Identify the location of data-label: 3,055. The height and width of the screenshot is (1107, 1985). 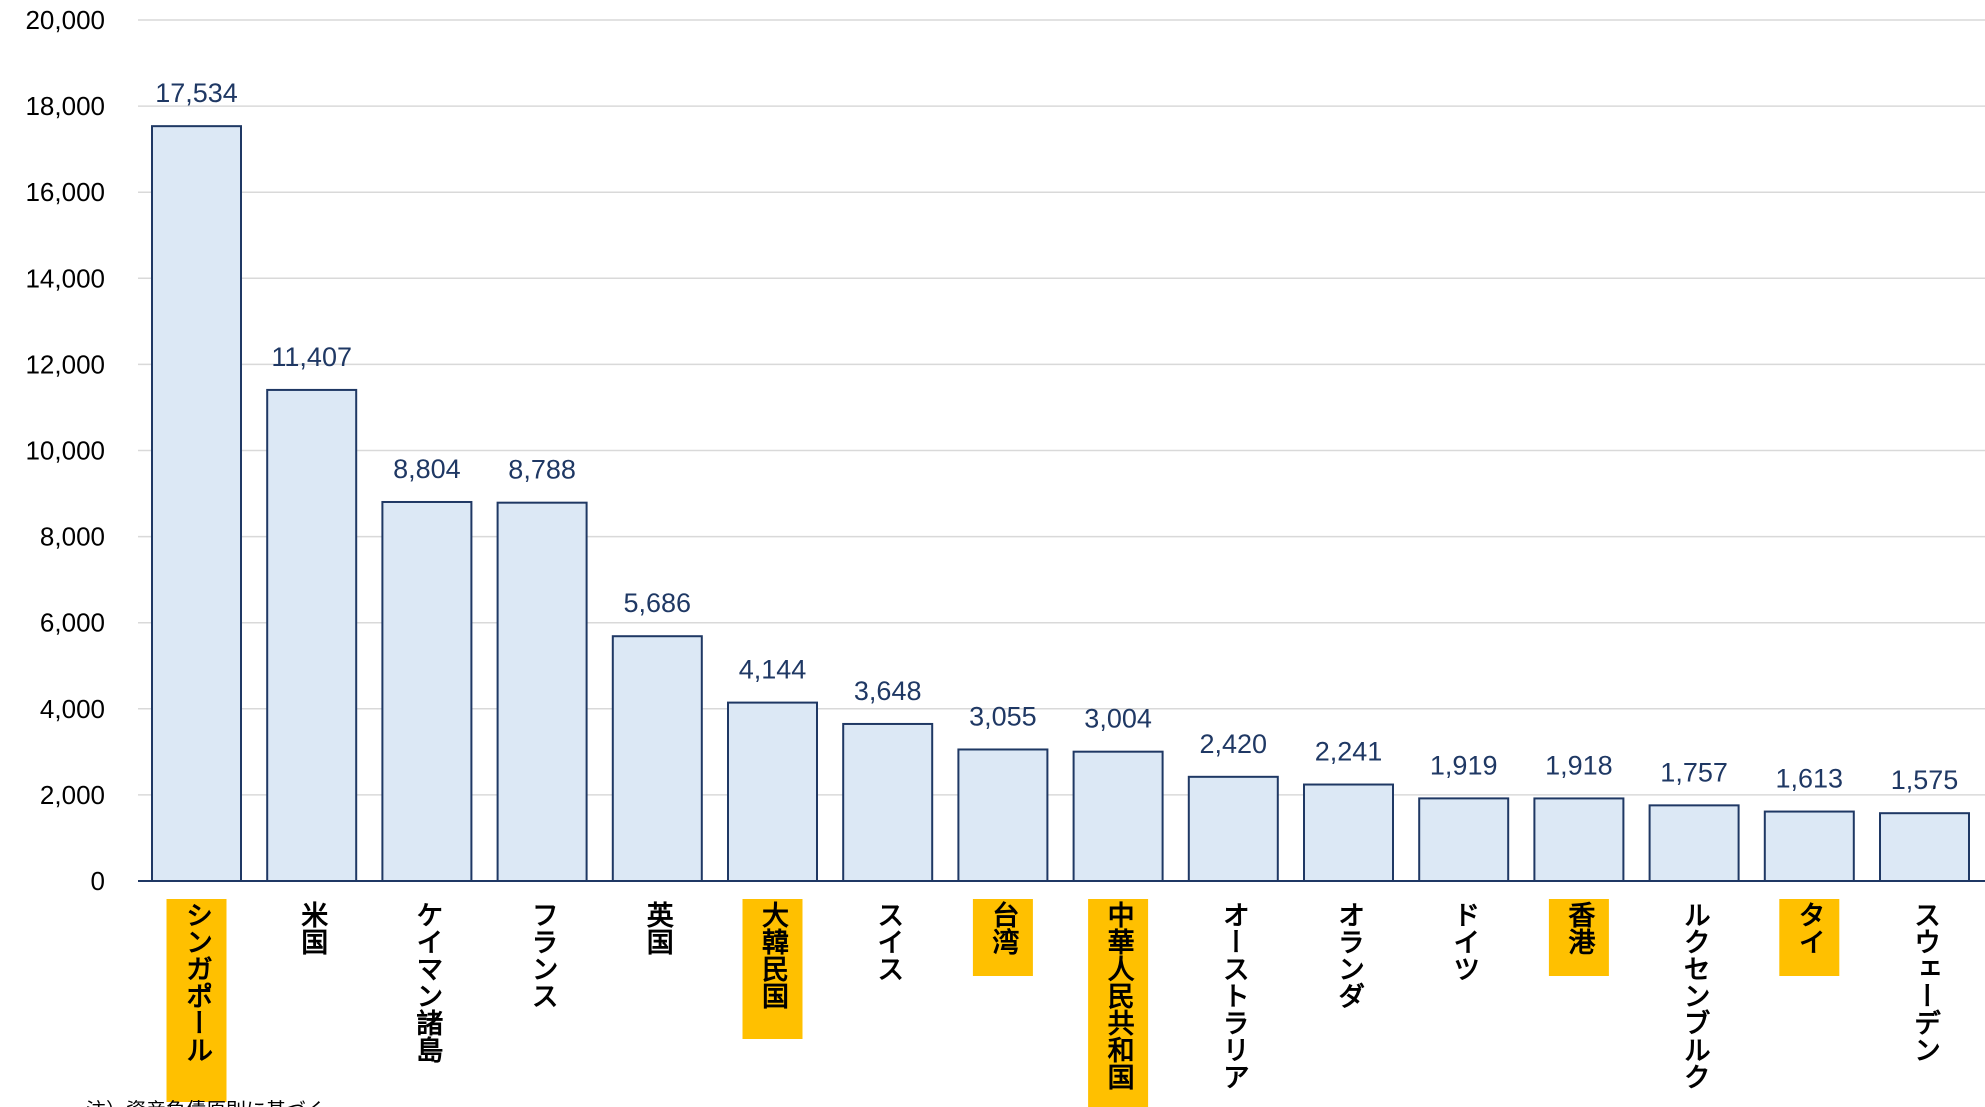
(1003, 716).